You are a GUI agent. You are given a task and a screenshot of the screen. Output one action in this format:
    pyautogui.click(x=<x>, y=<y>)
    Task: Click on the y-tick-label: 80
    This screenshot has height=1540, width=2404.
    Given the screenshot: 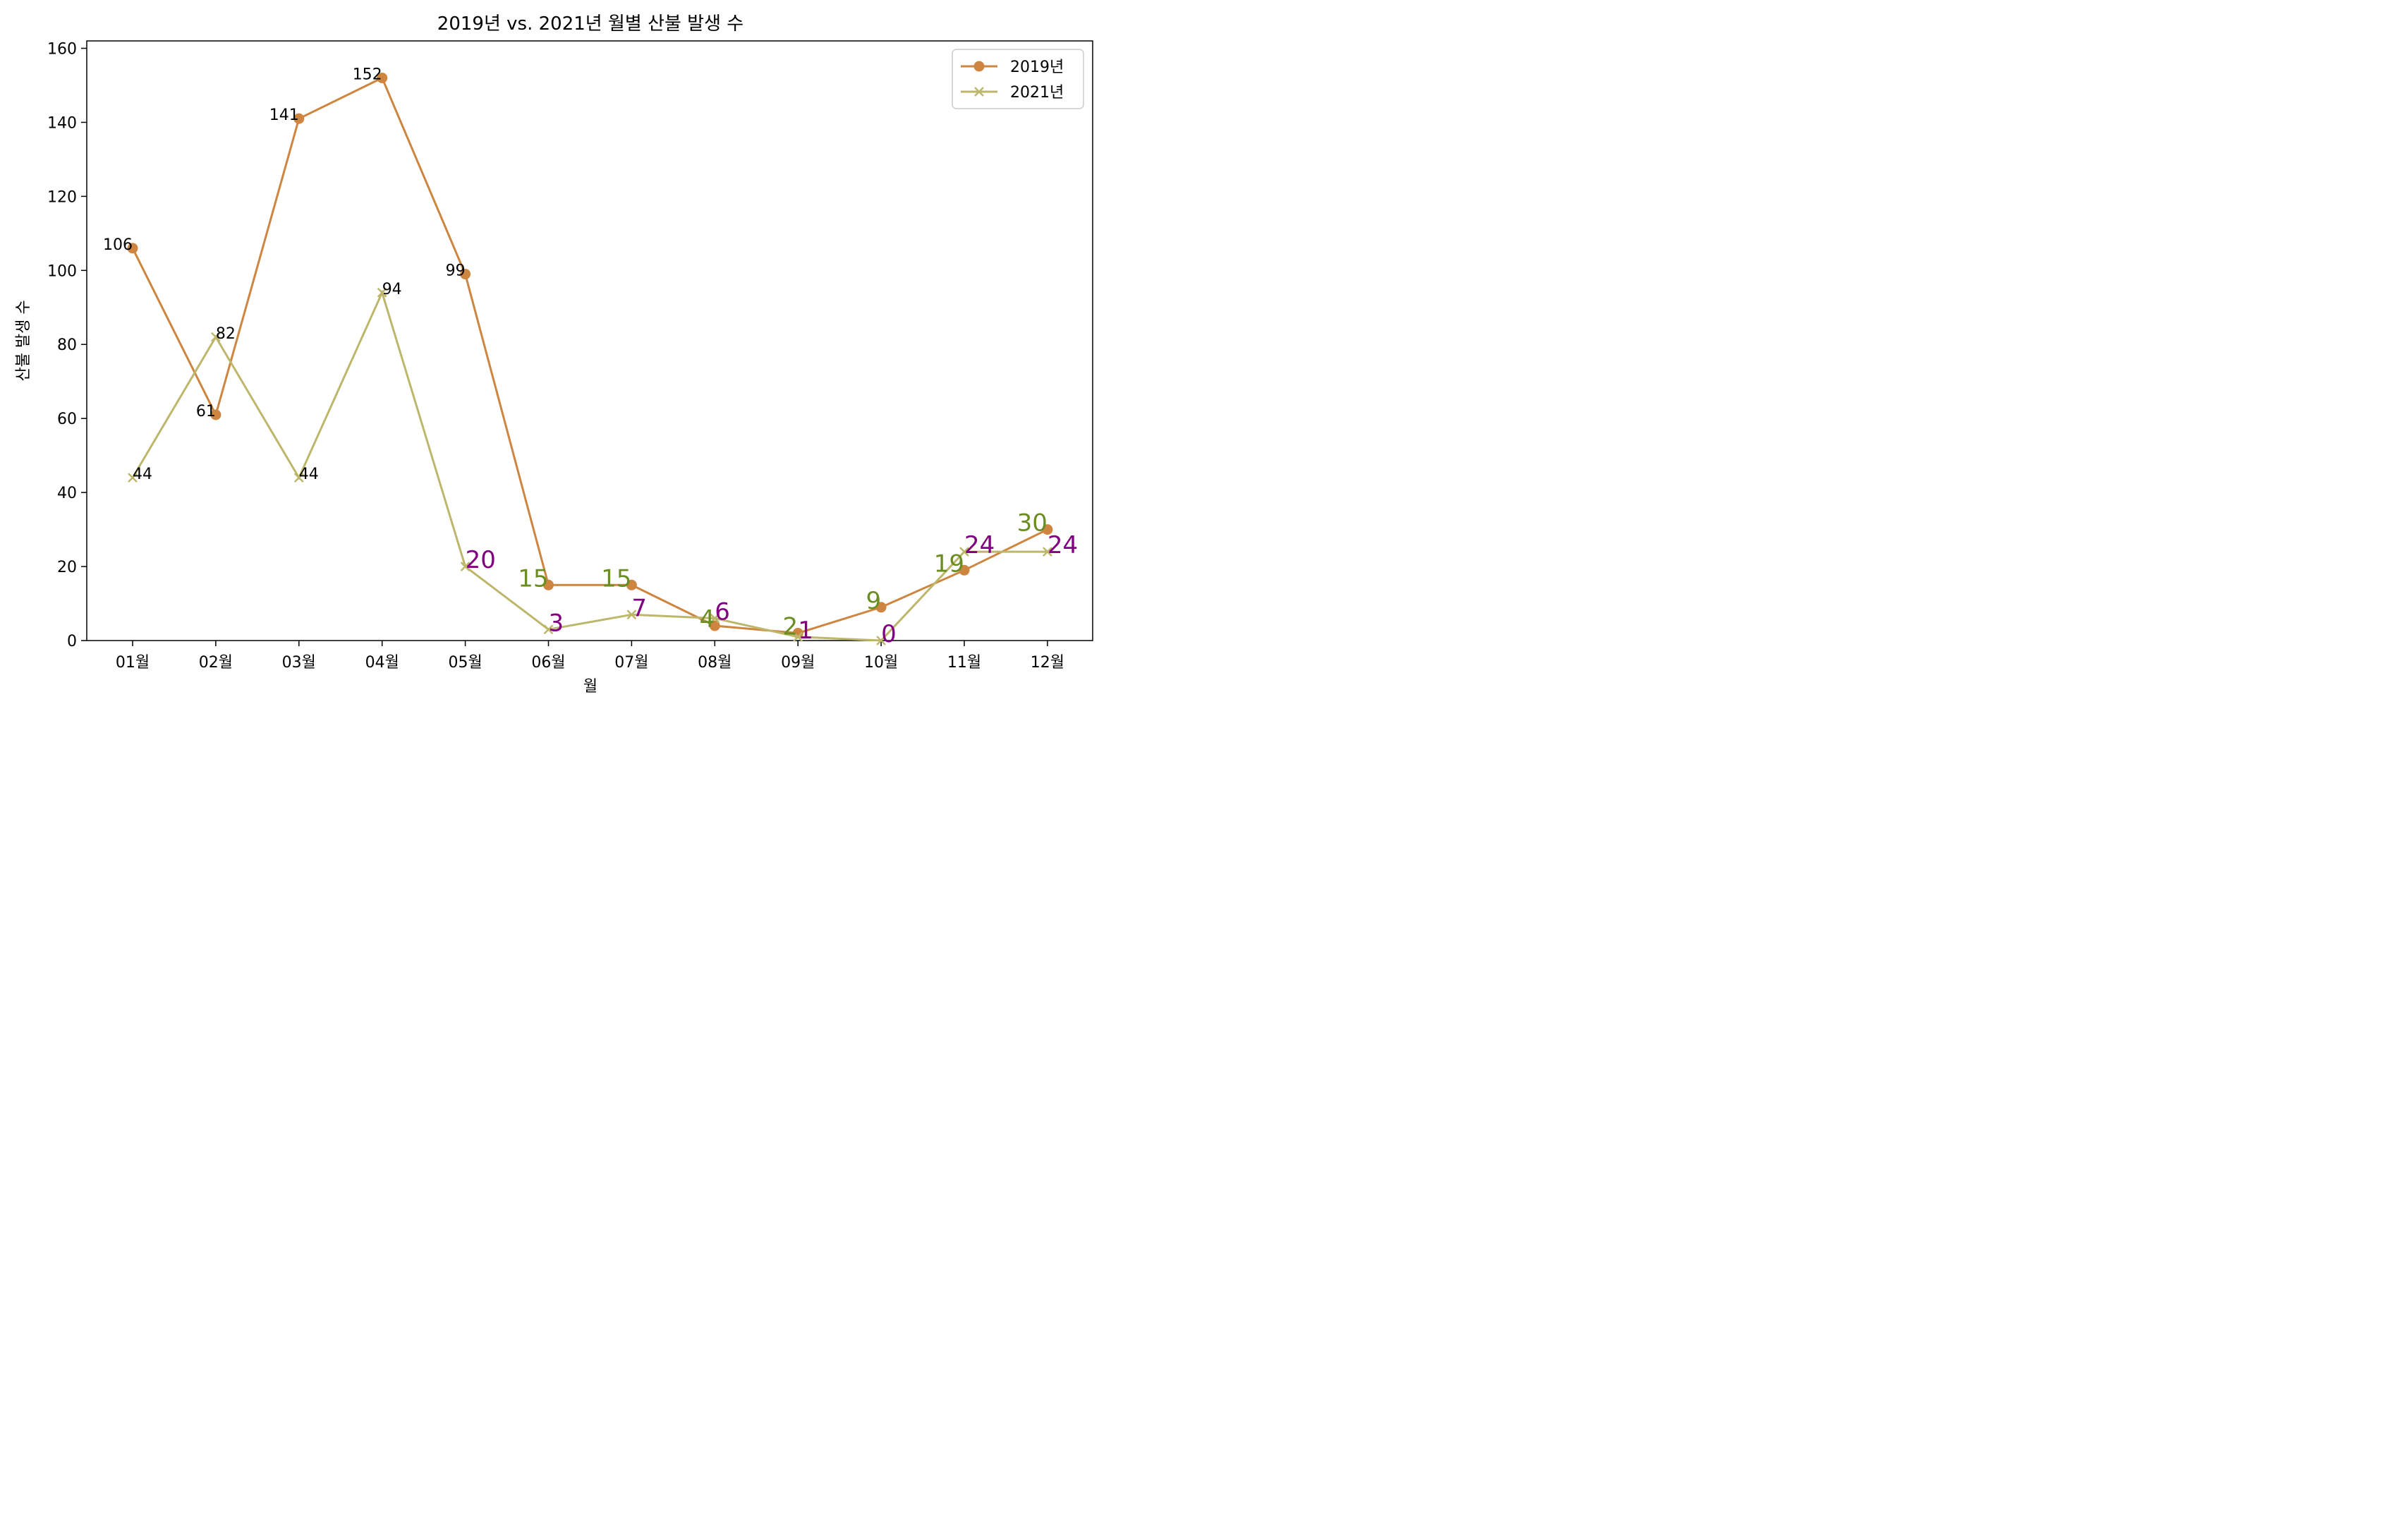 What is the action you would take?
    pyautogui.click(x=67, y=345)
    